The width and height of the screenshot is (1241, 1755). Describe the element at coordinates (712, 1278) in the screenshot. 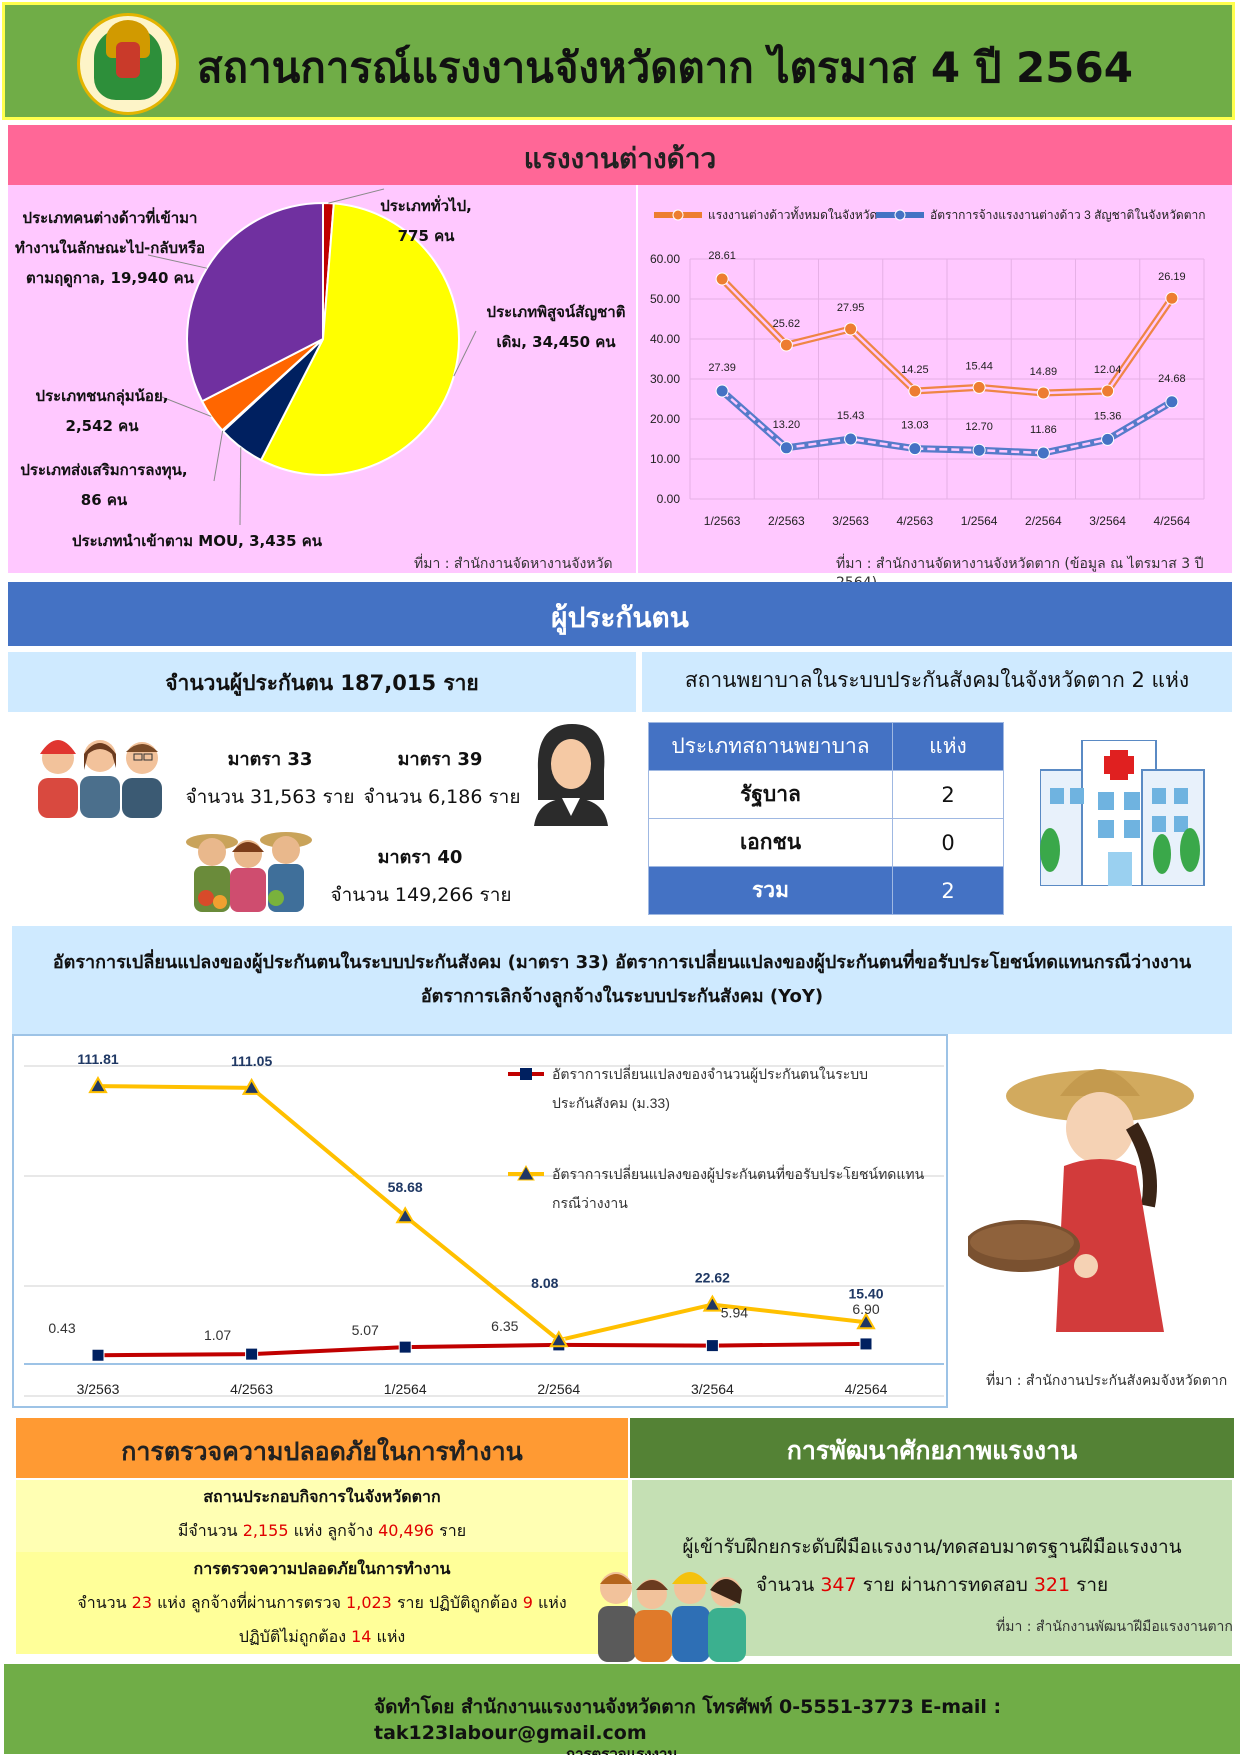

I see `line2-label-1-4: 22.62` at that location.